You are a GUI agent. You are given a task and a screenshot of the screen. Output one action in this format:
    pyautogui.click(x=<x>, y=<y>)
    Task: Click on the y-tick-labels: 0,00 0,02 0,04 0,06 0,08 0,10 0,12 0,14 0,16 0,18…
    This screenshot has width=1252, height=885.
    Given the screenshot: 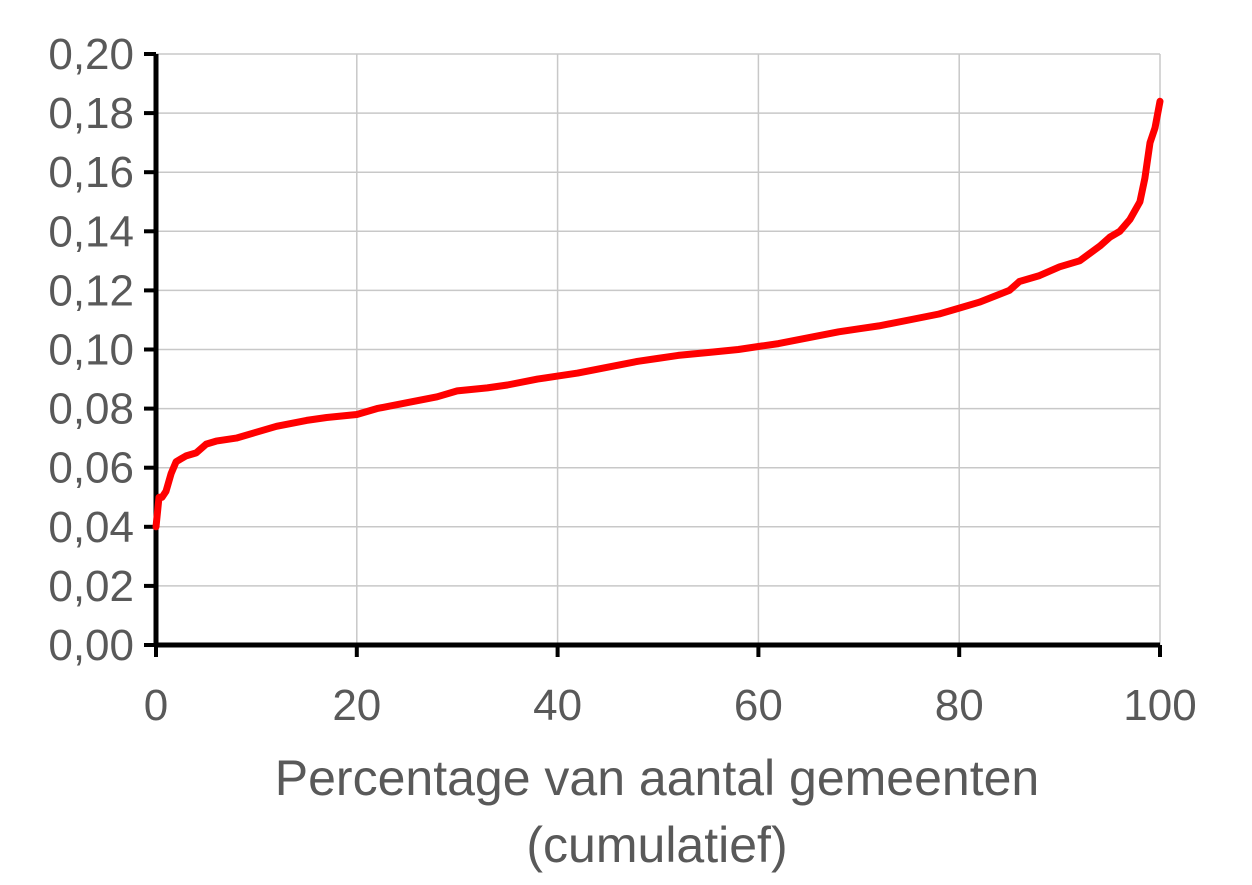 What is the action you would take?
    pyautogui.click(x=91, y=350)
    